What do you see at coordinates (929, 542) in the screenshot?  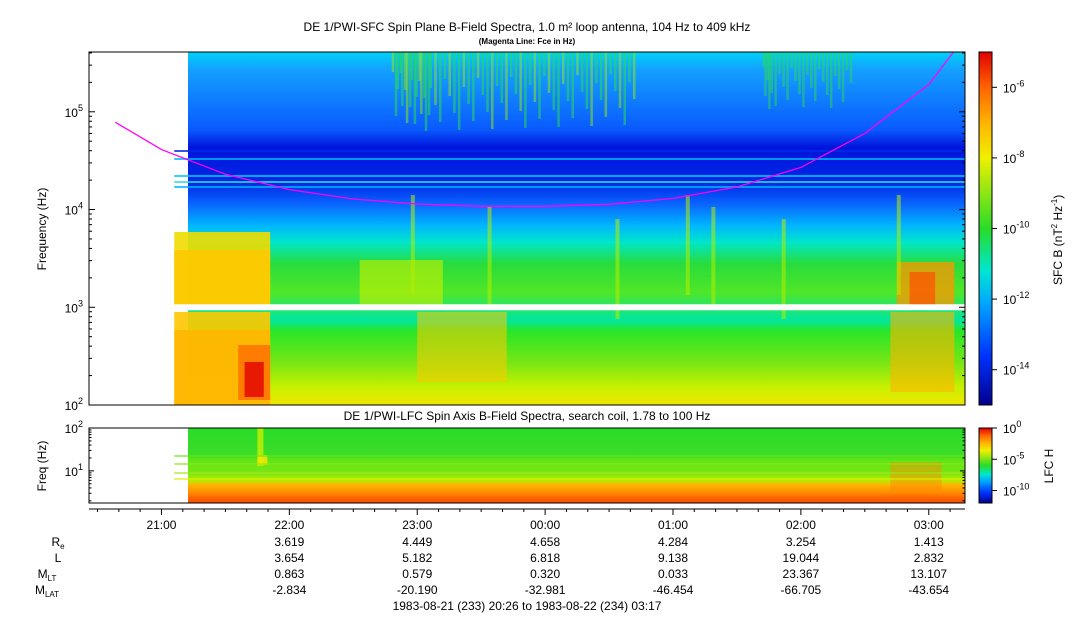 I see `ephemeris-value: 1.413` at bounding box center [929, 542].